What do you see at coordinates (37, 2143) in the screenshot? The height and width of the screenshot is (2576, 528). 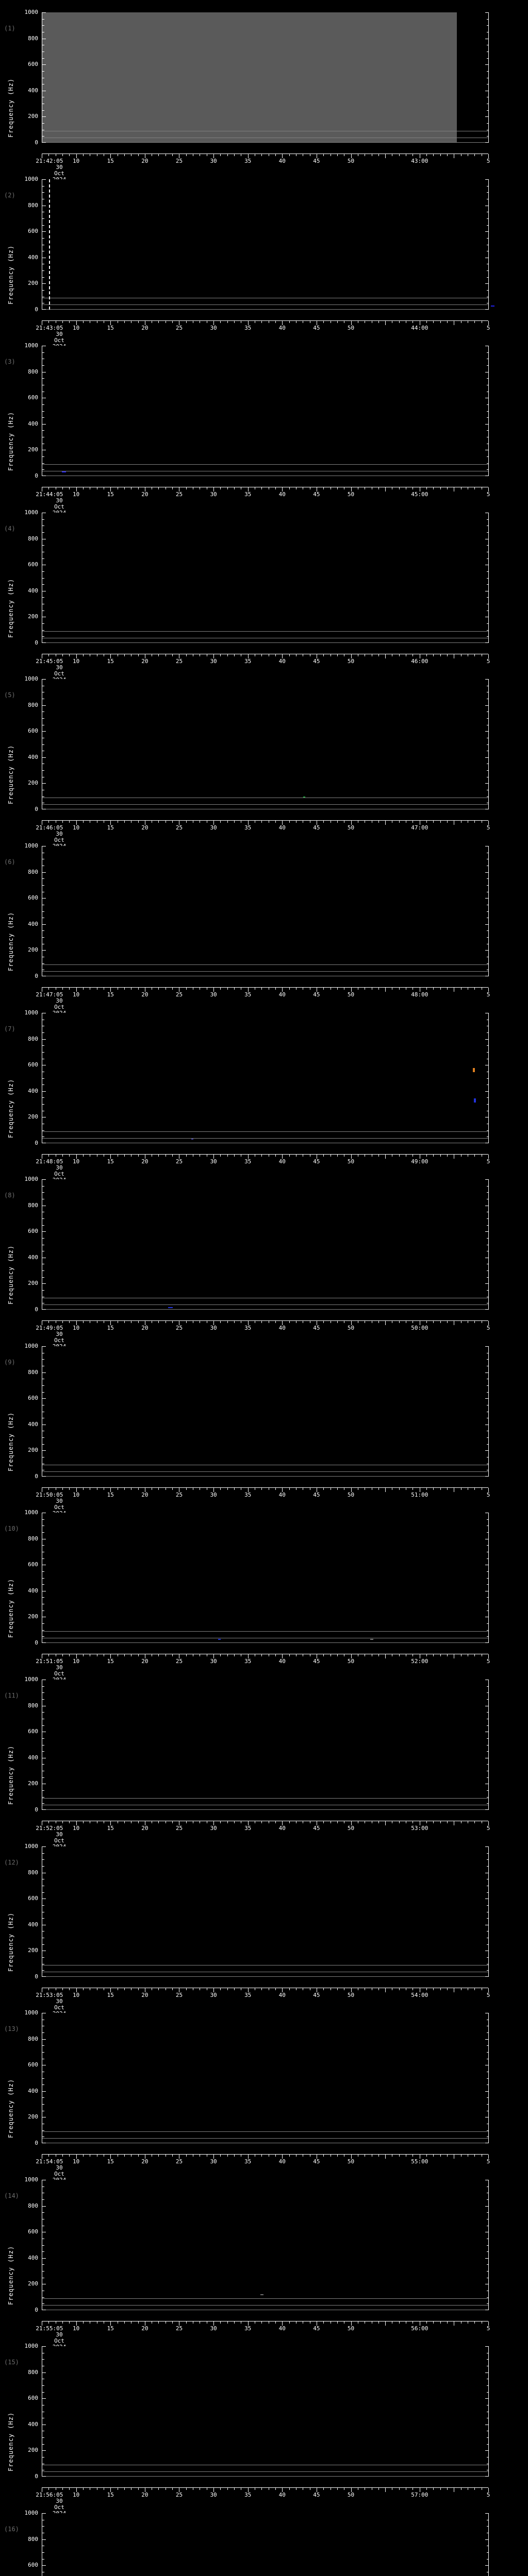 I see `y-axis-tick-label: 0` at bounding box center [37, 2143].